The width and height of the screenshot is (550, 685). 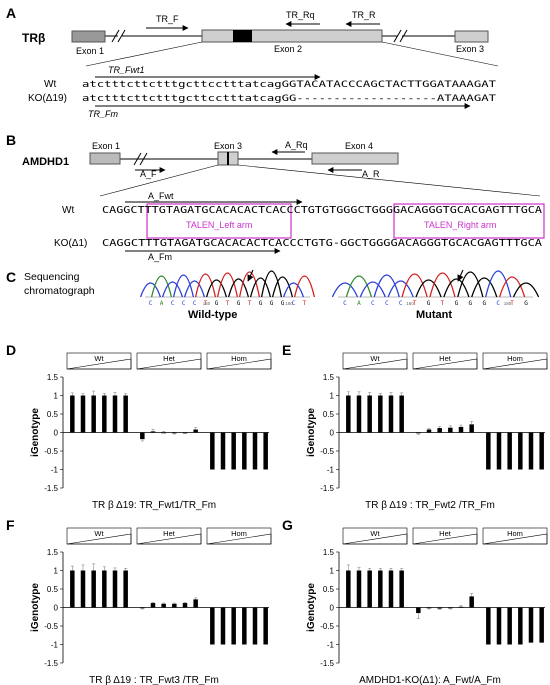 I want to click on primer-tr-rq-label: TR_Rq, so click(x=300, y=15).